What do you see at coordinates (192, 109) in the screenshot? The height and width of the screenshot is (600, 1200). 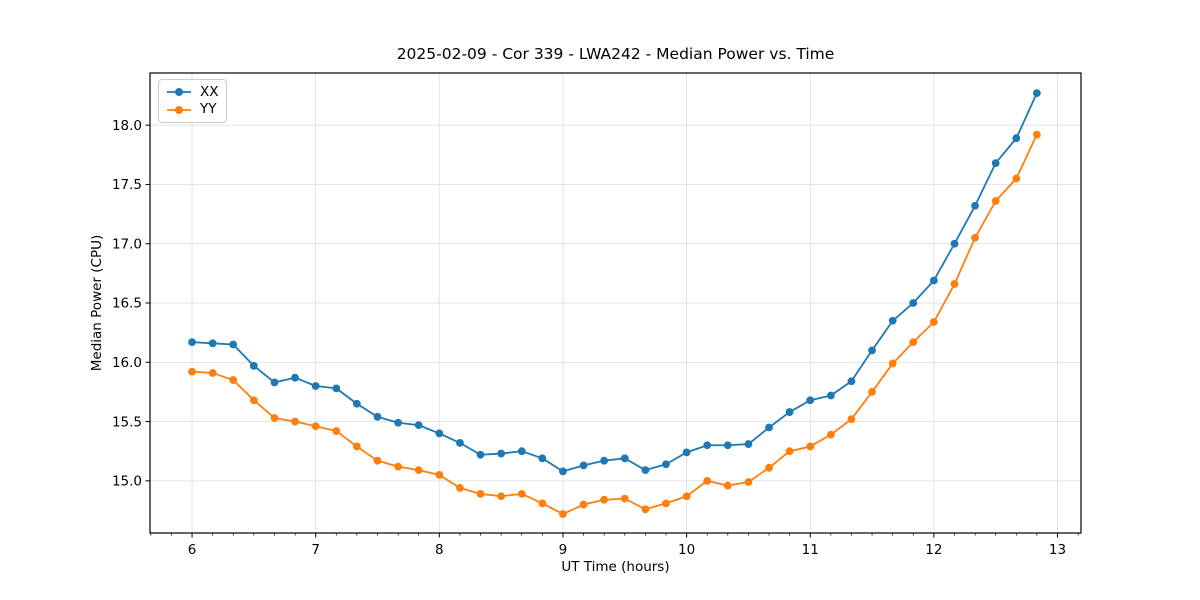 I see `legend-item-yy: YY` at bounding box center [192, 109].